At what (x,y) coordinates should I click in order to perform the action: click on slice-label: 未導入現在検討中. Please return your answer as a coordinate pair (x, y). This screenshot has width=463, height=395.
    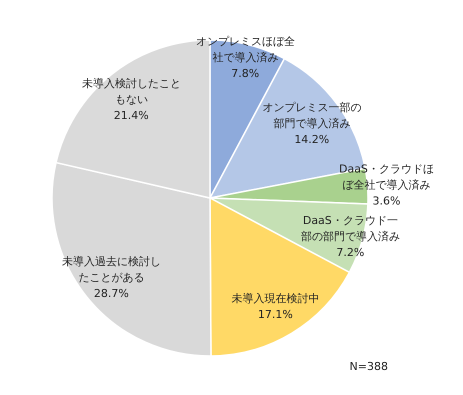
    Looking at the image, I should click on (275, 299).